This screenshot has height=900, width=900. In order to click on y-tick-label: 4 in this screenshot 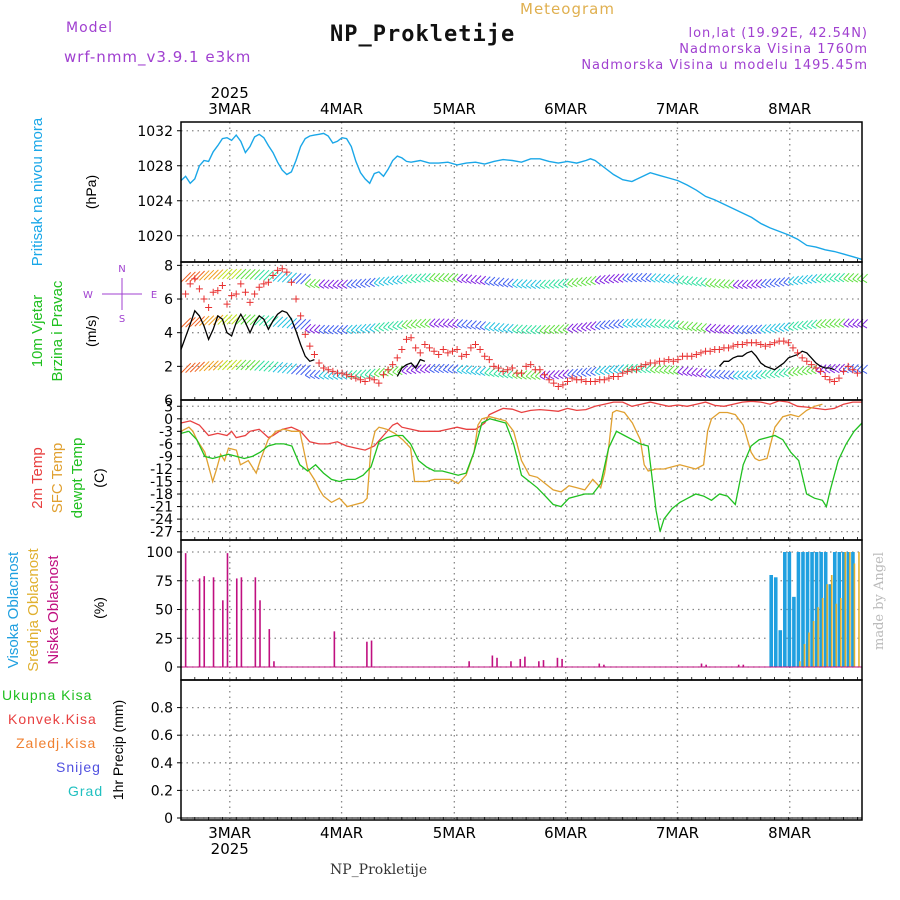, I will do `click(168, 334)`.